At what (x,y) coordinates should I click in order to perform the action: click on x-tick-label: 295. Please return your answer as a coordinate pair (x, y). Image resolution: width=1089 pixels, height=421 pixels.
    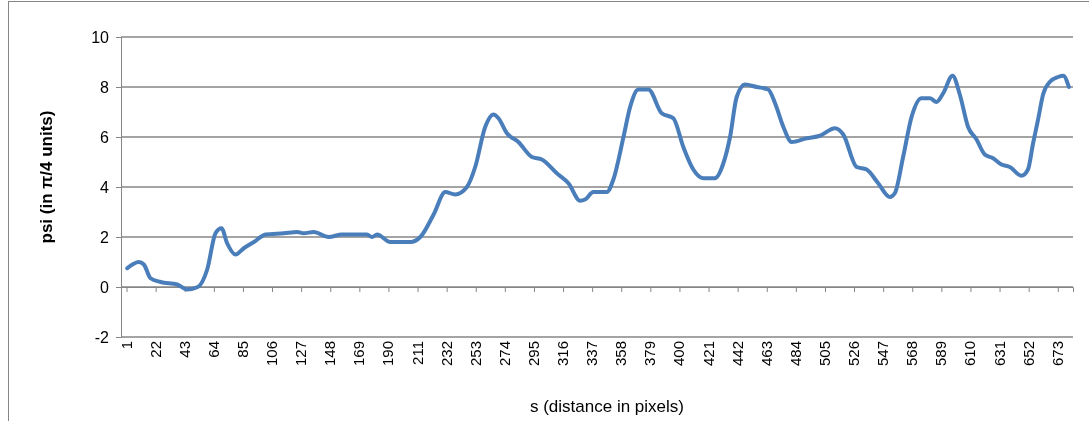
    Looking at the image, I should click on (533, 354).